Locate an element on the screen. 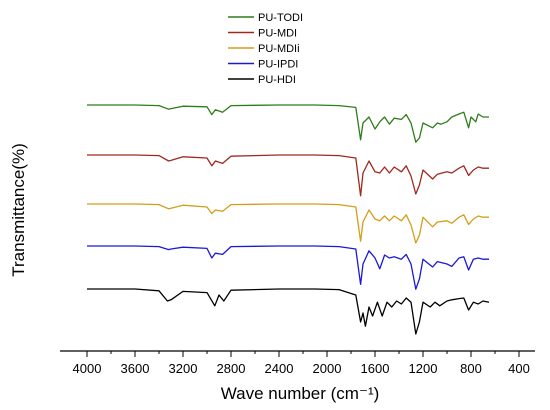 This screenshot has height=410, width=550. legend-label-pu-mdi: PU-MDI is located at coordinates (277, 34).